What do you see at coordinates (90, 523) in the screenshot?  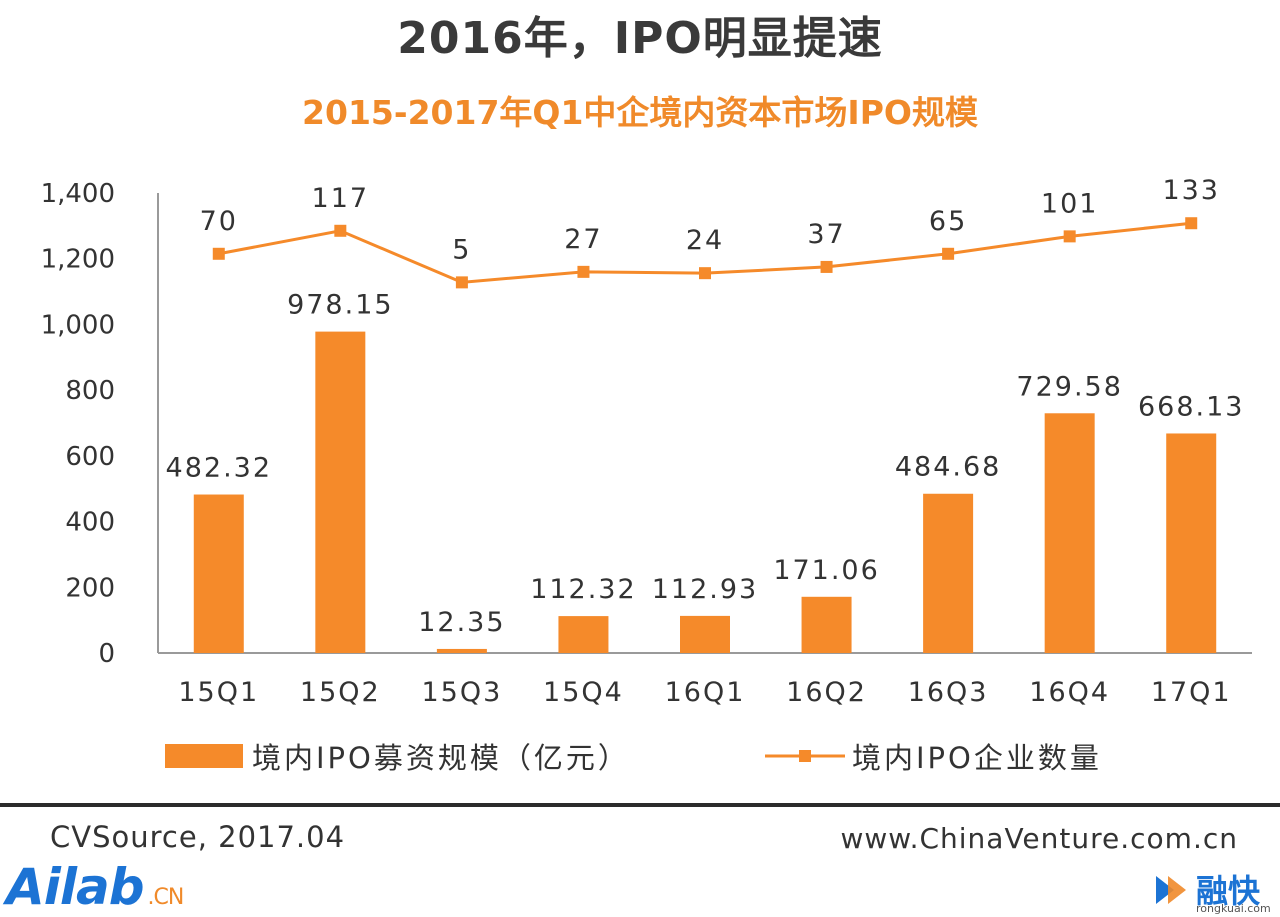 I see `y-tick-label: 400` at bounding box center [90, 523].